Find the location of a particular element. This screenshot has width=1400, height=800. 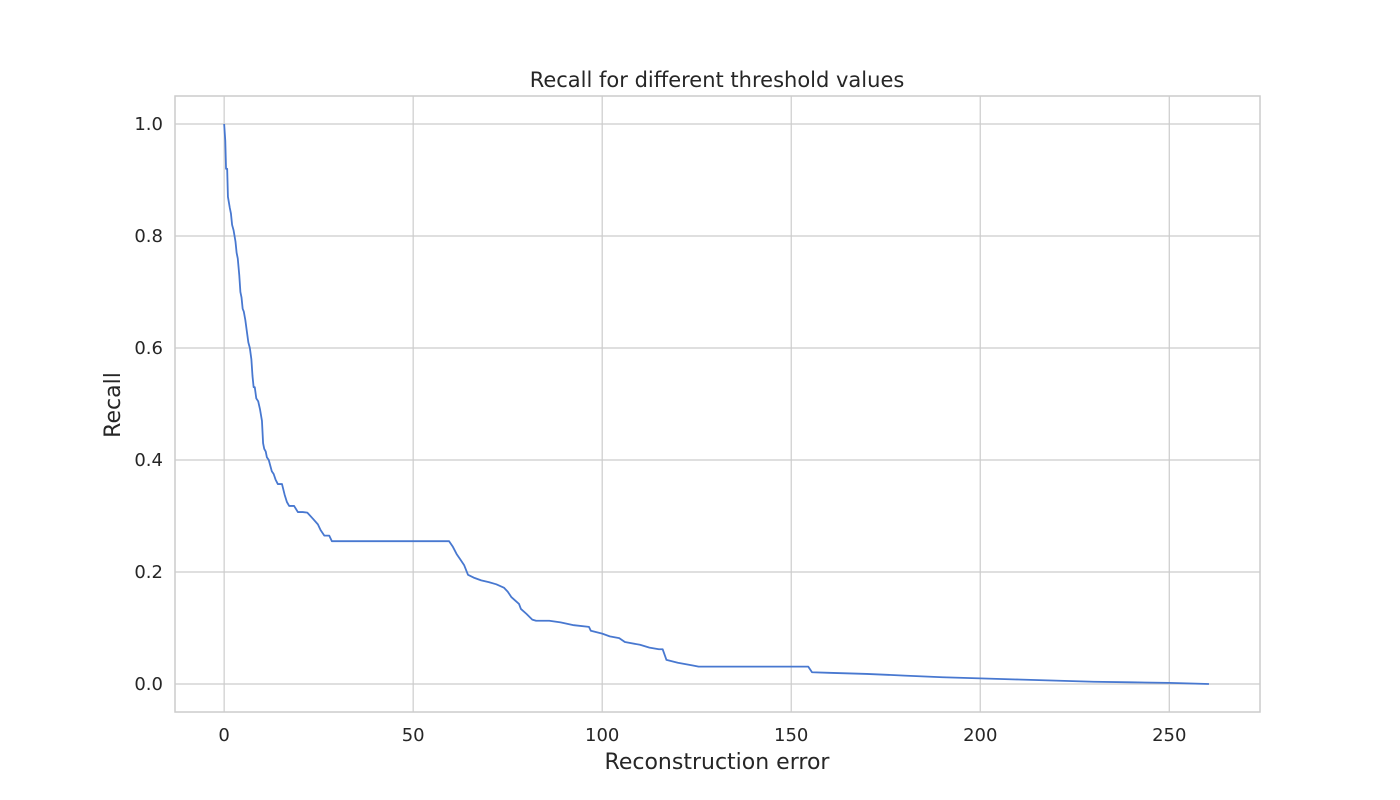

x-axis-ticks: 0 50 100 150 200 250 is located at coordinates (702, 735).